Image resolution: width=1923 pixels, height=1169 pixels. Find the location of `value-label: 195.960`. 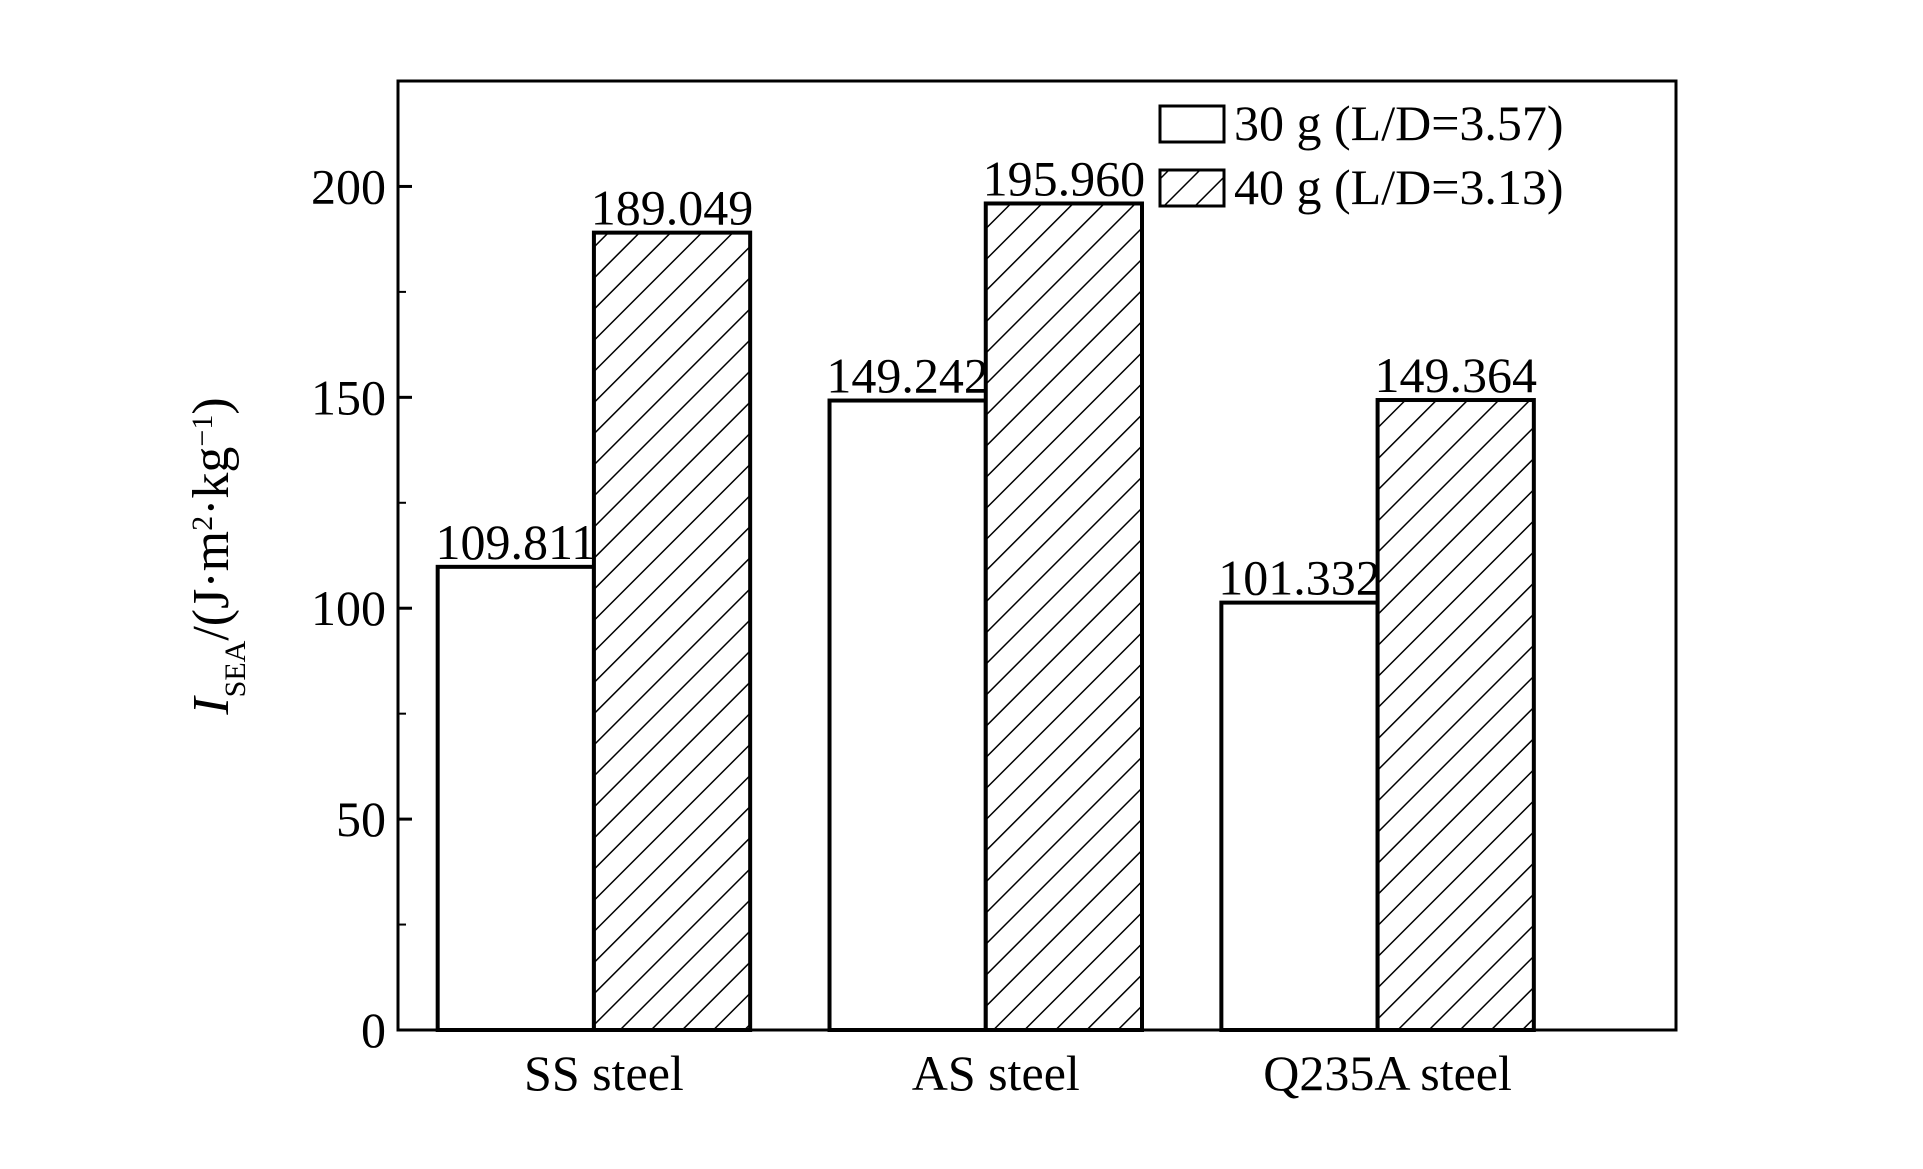

value-label: 195.960 is located at coordinates (1064, 178).